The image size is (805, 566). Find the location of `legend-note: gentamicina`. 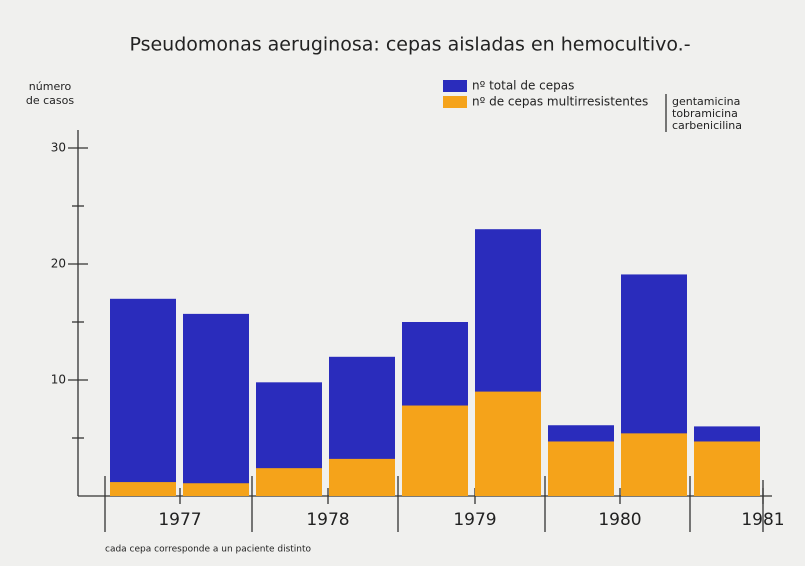

legend-note: gentamicina is located at coordinates (706, 101).